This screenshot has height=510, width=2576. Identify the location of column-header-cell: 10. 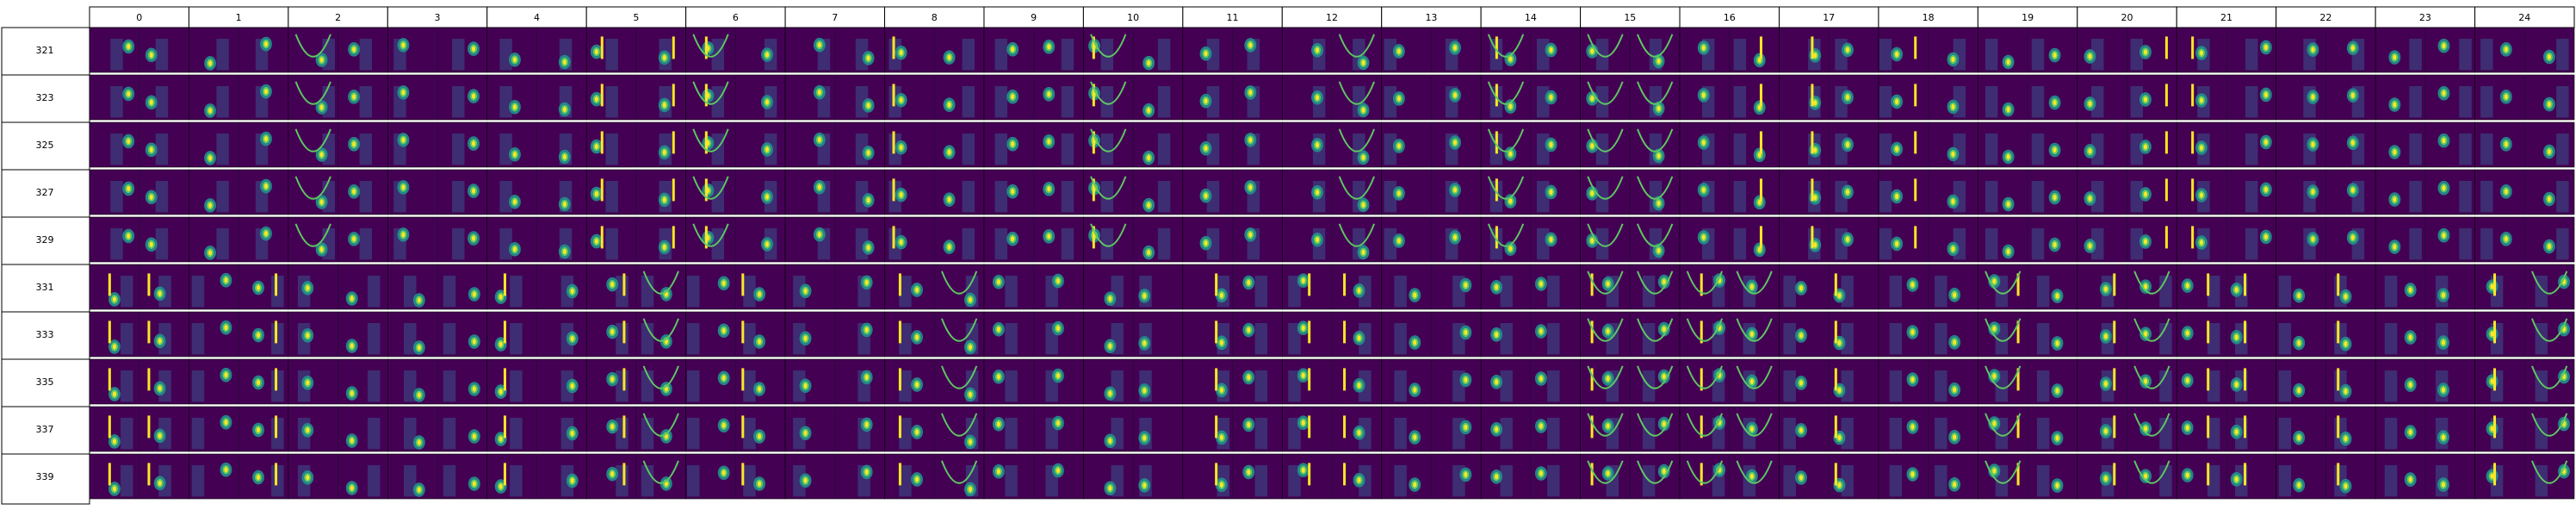
(1133, 17).